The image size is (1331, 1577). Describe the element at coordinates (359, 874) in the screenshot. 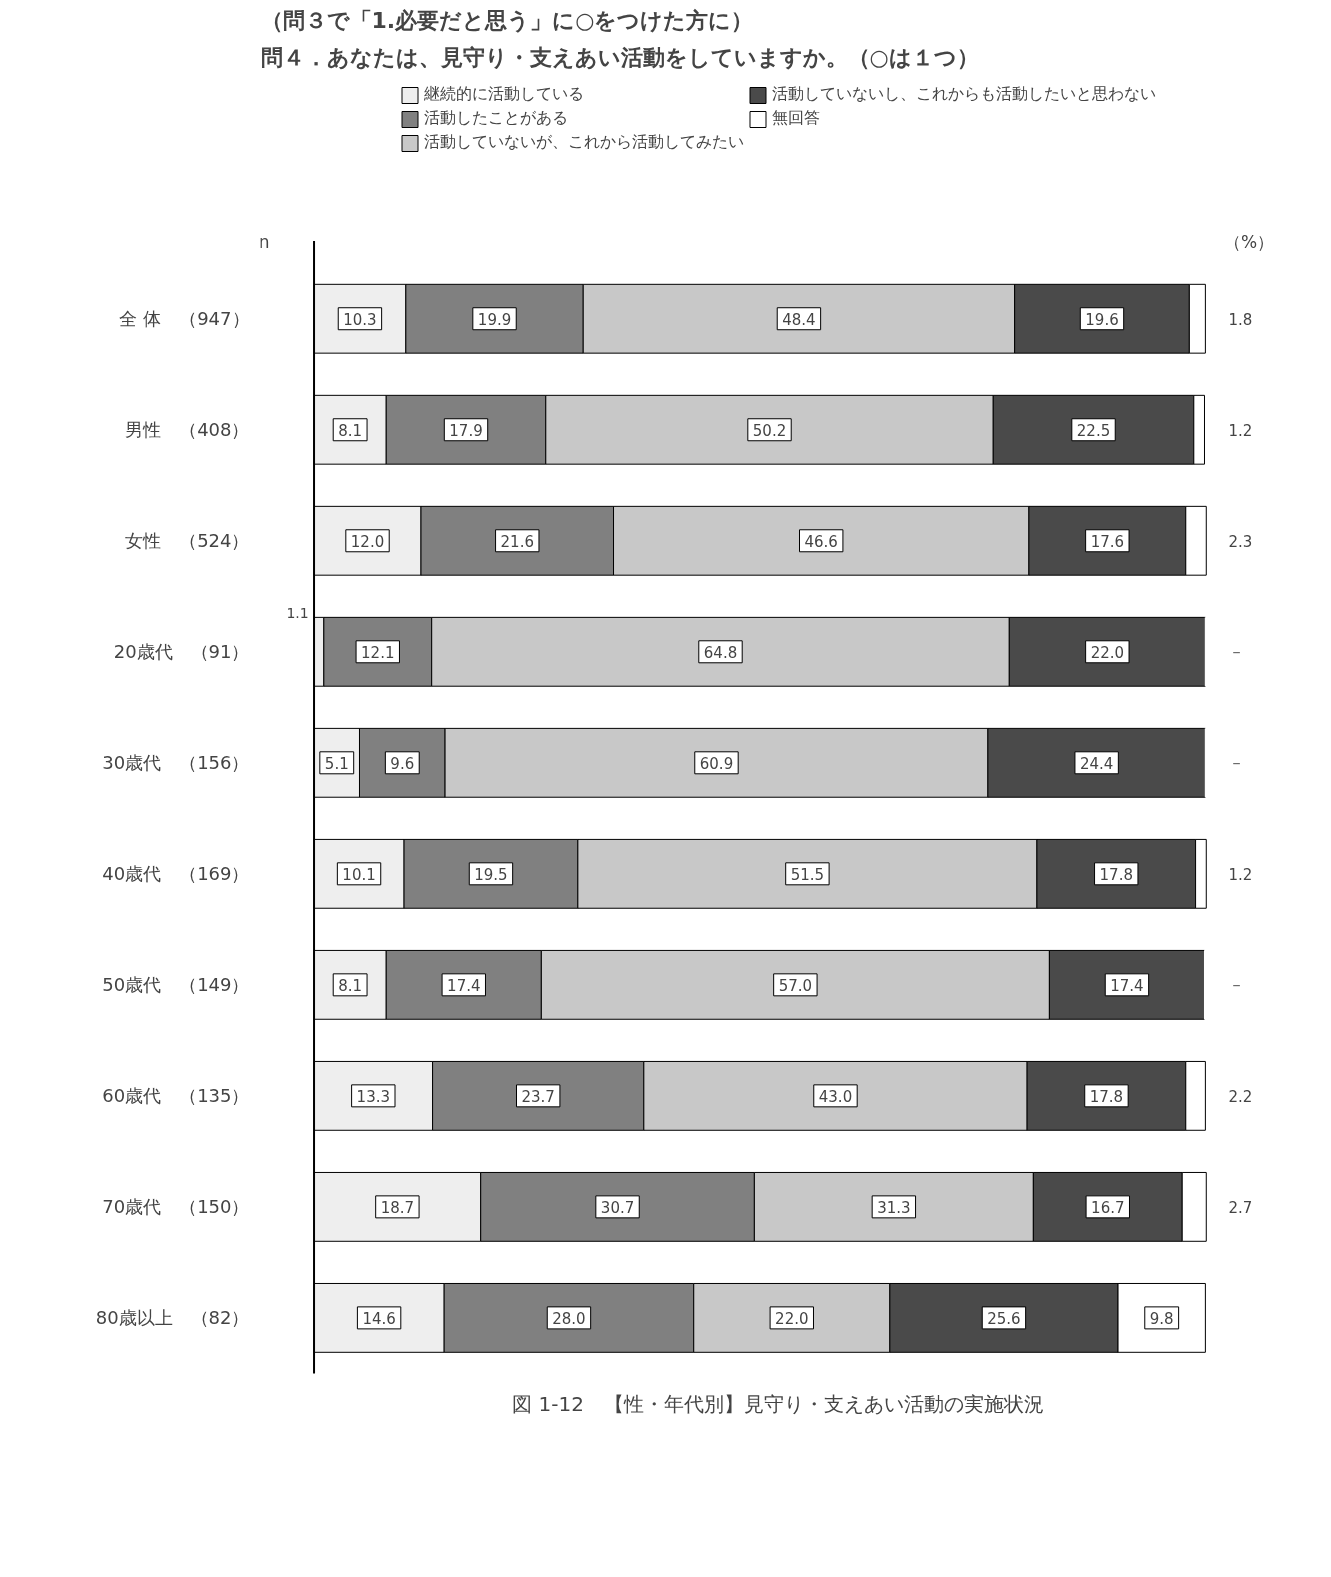

I see `data-label: 10.1` at that location.